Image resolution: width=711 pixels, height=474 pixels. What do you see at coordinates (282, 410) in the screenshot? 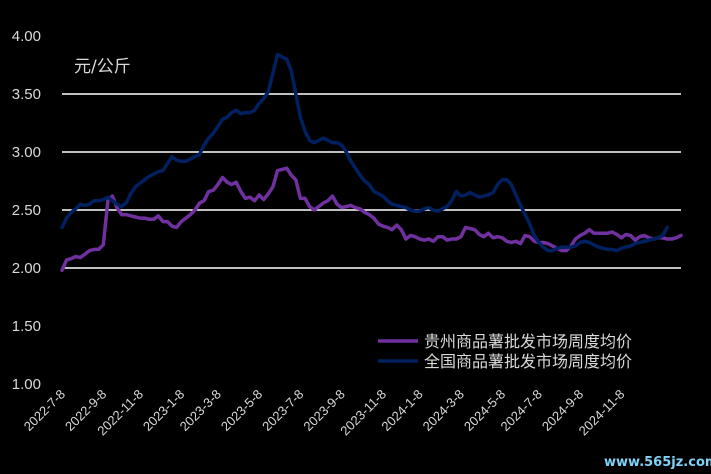
I see `x-tick-label: 2023-7-8` at bounding box center [282, 410].